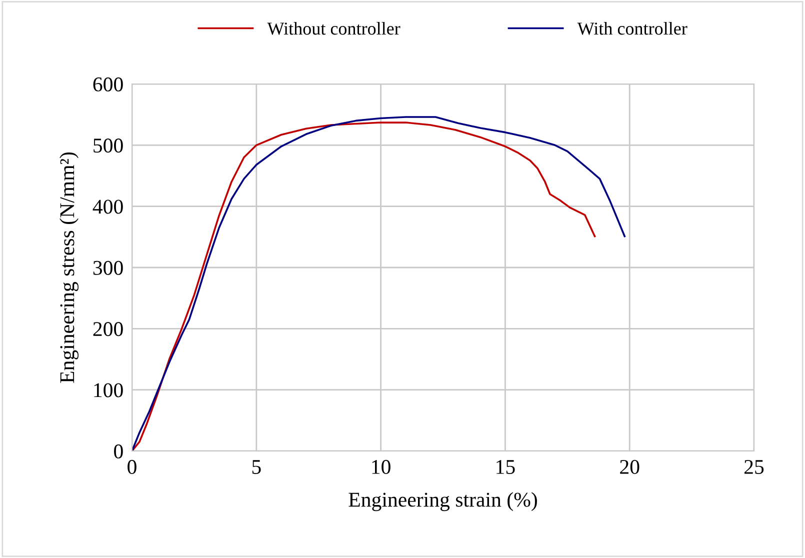 The image size is (805, 558). I want to click on y-tick-label: 300, so click(108, 267).